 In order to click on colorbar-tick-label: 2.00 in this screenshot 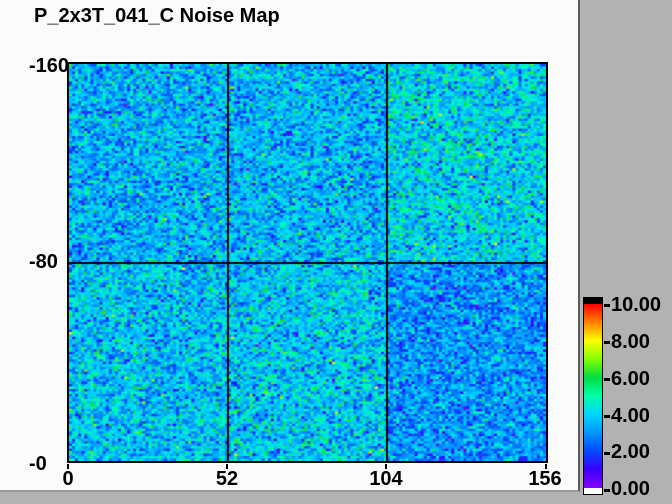, I will do `click(630, 452)`.